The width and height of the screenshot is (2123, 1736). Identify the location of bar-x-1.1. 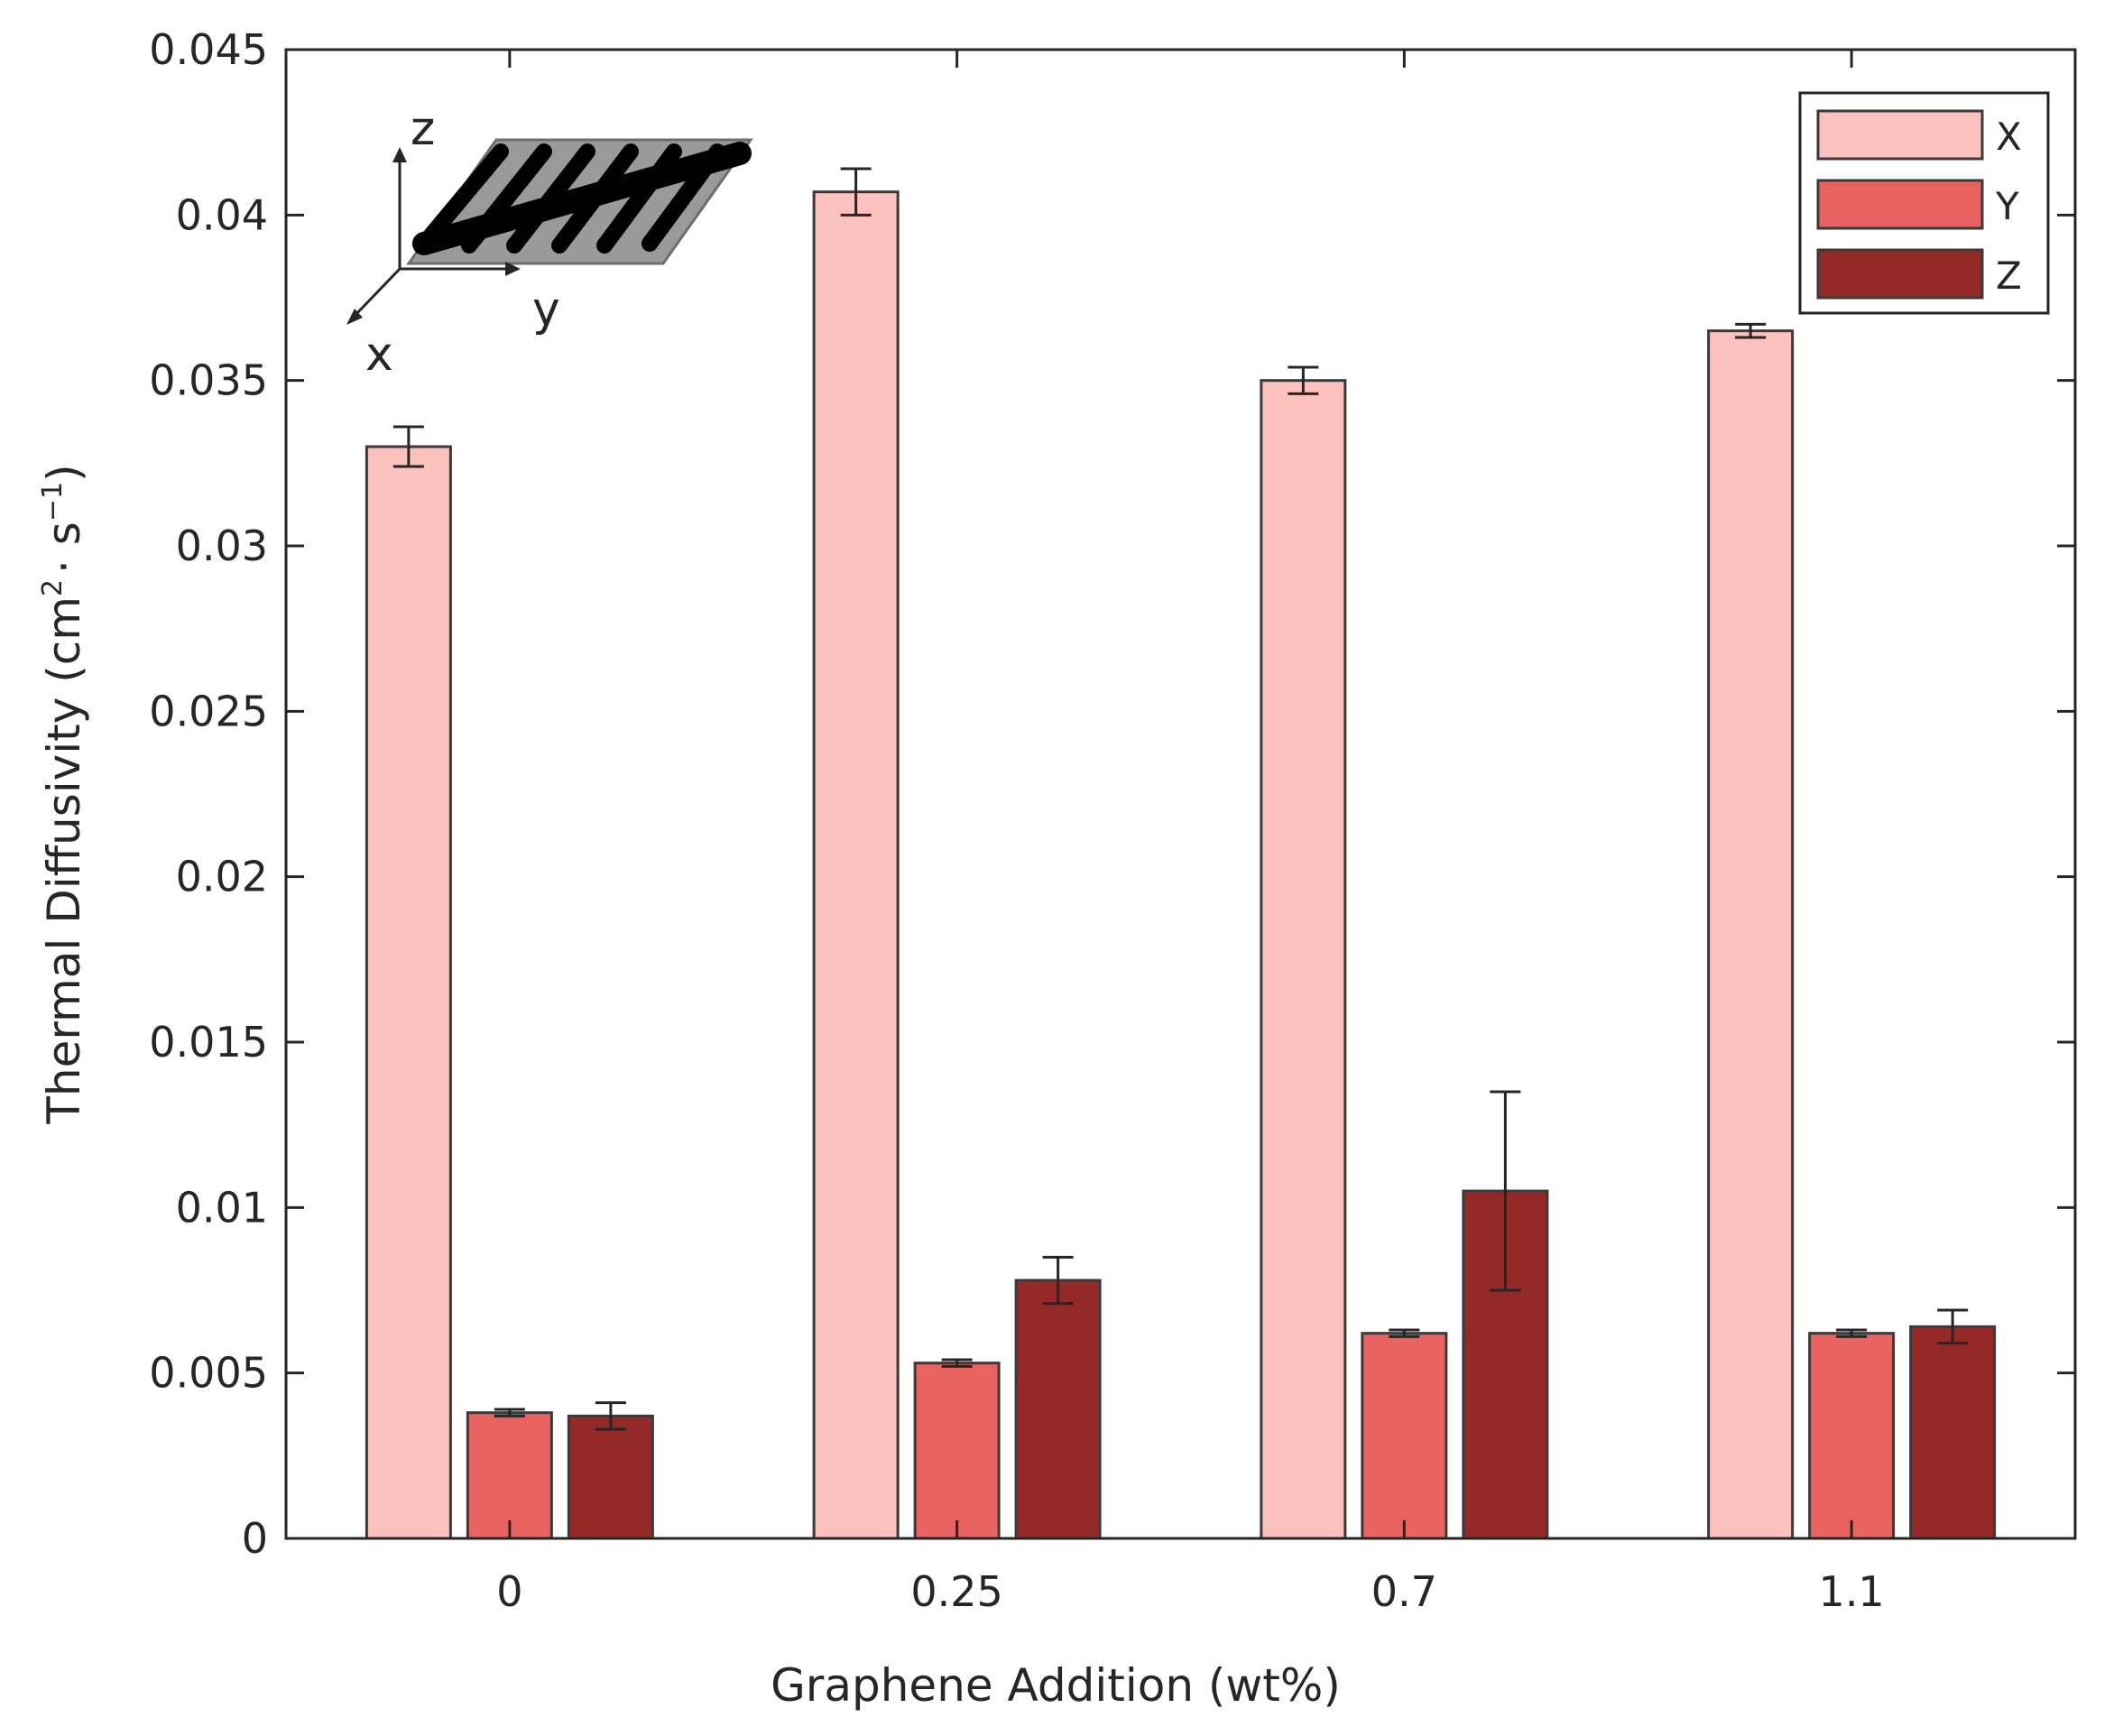
(1751, 935).